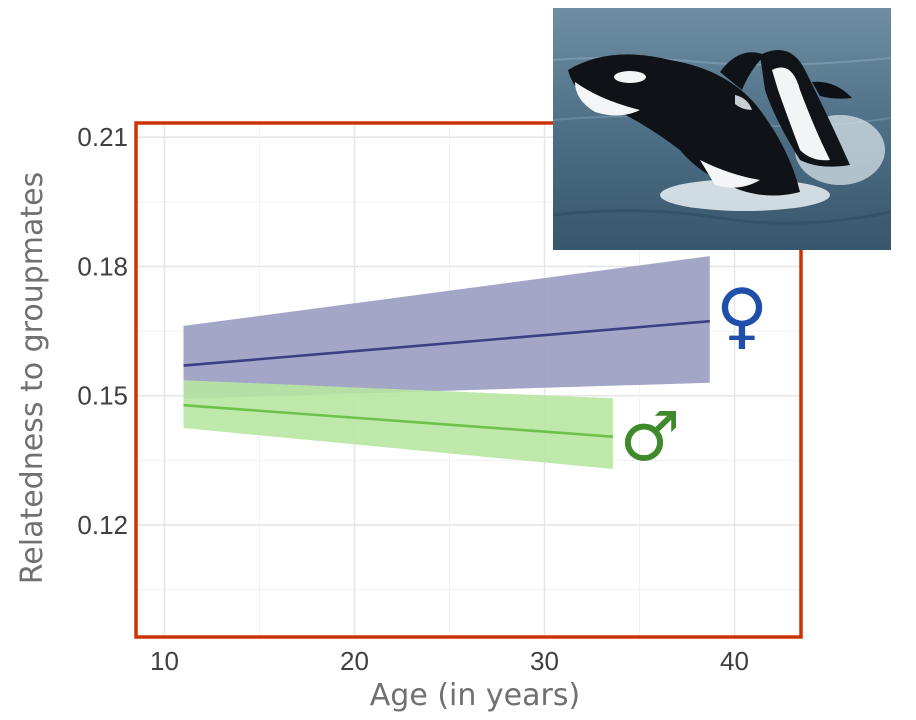  What do you see at coordinates (102, 396) in the screenshot?
I see `y-tick-label: 0.15` at bounding box center [102, 396].